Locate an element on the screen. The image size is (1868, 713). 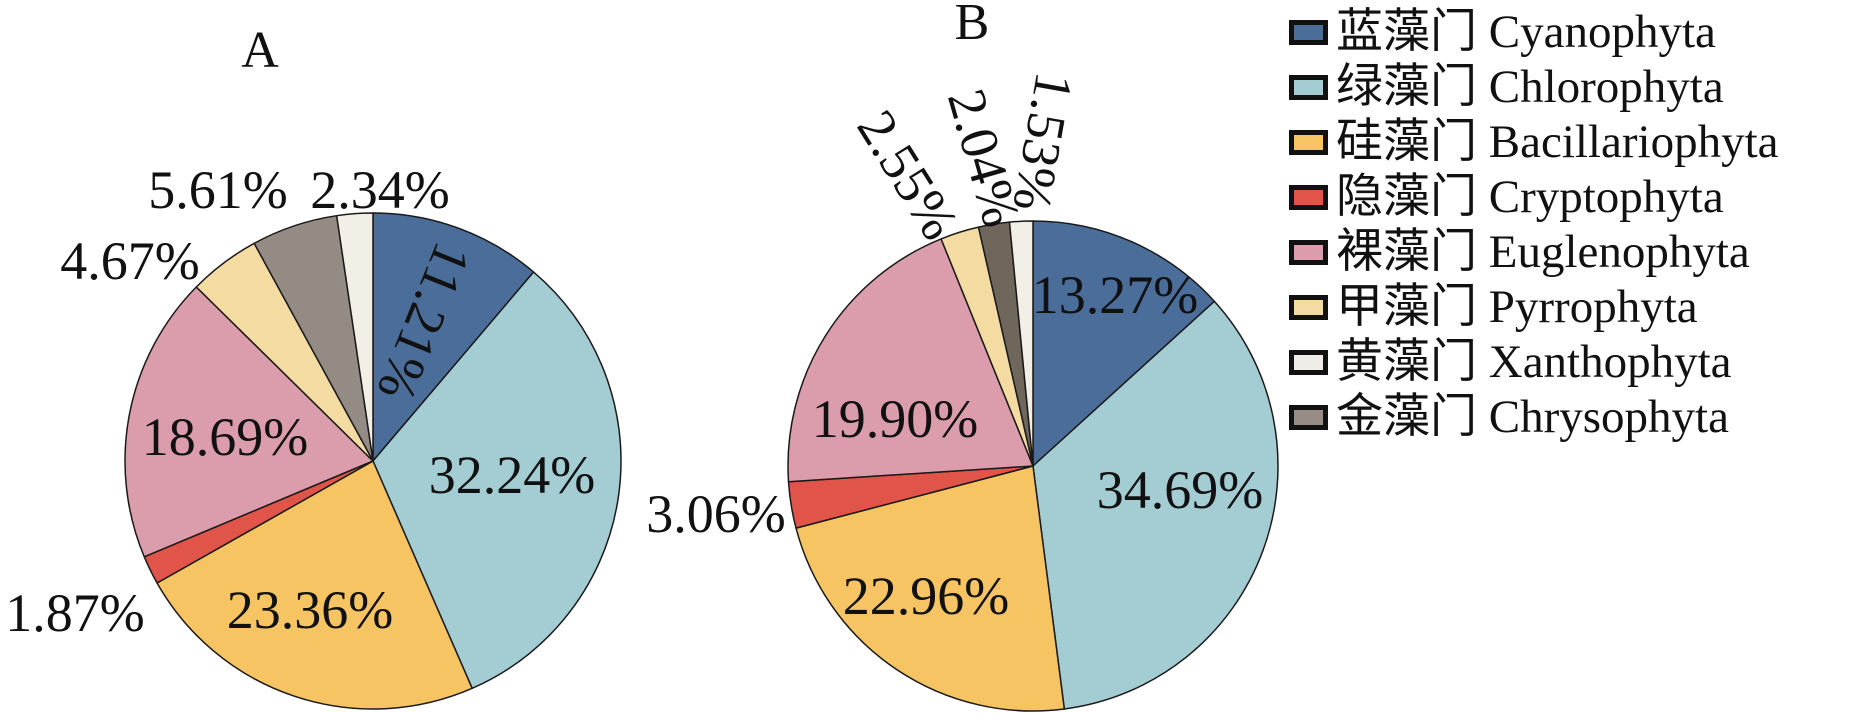
pie-b-label-bacillariophyta: 22.96% is located at coordinates (926, 596).